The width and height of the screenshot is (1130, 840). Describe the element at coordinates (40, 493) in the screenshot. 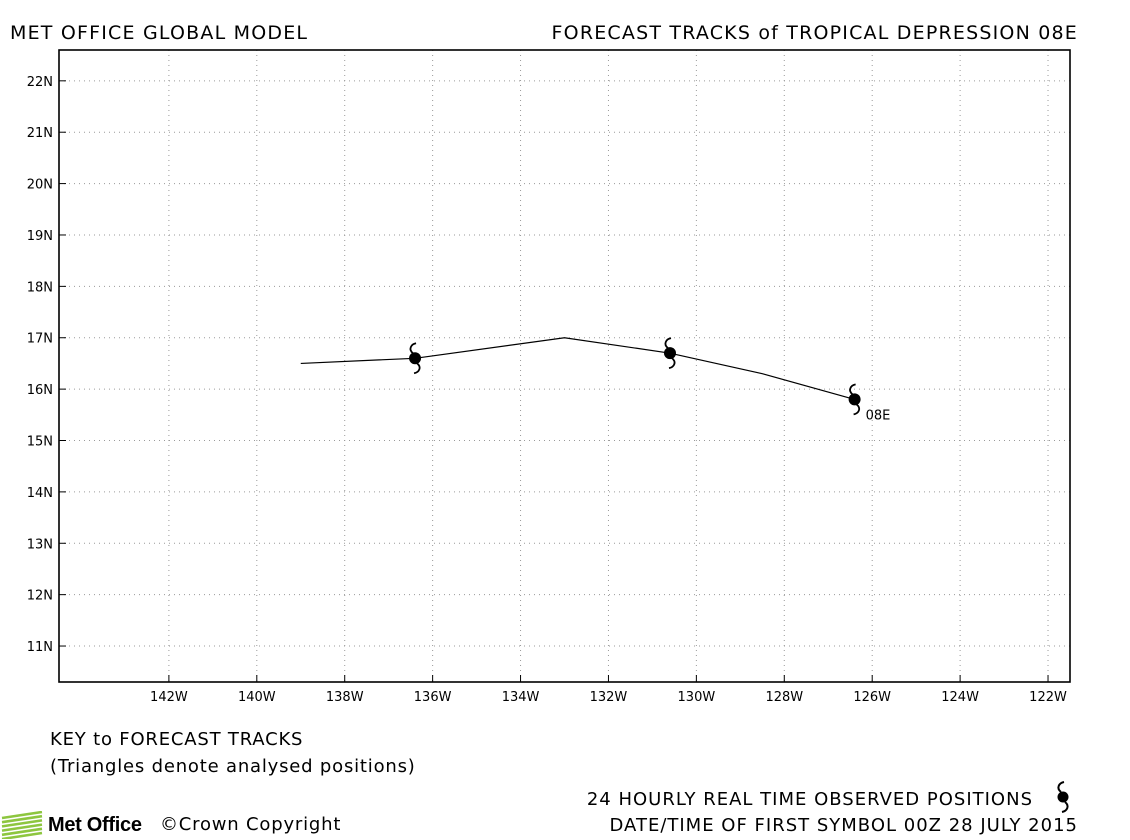

I see `y-tick-label: 14N` at that location.